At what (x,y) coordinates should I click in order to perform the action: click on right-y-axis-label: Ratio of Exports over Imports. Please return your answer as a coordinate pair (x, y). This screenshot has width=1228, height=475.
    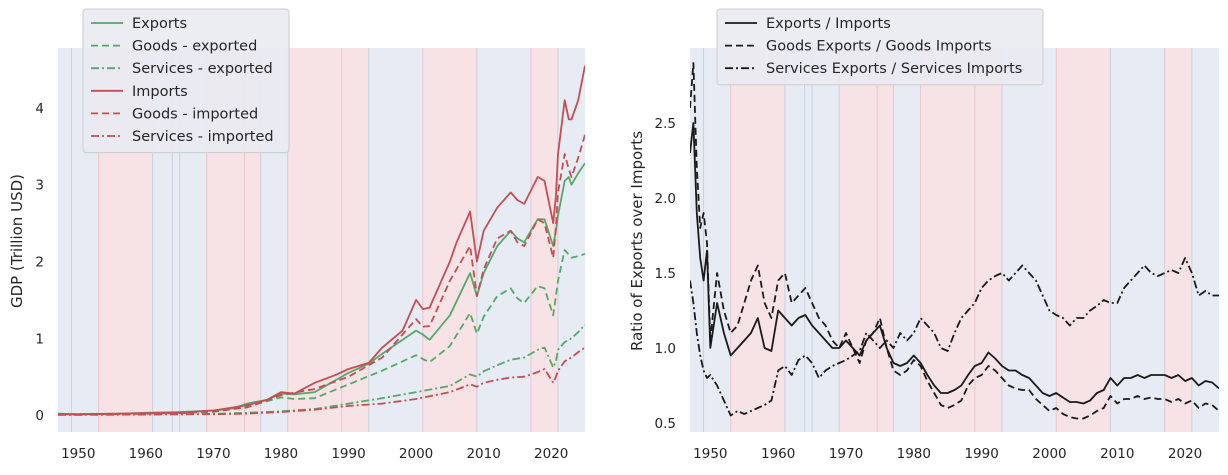
    Looking at the image, I should click on (637, 241).